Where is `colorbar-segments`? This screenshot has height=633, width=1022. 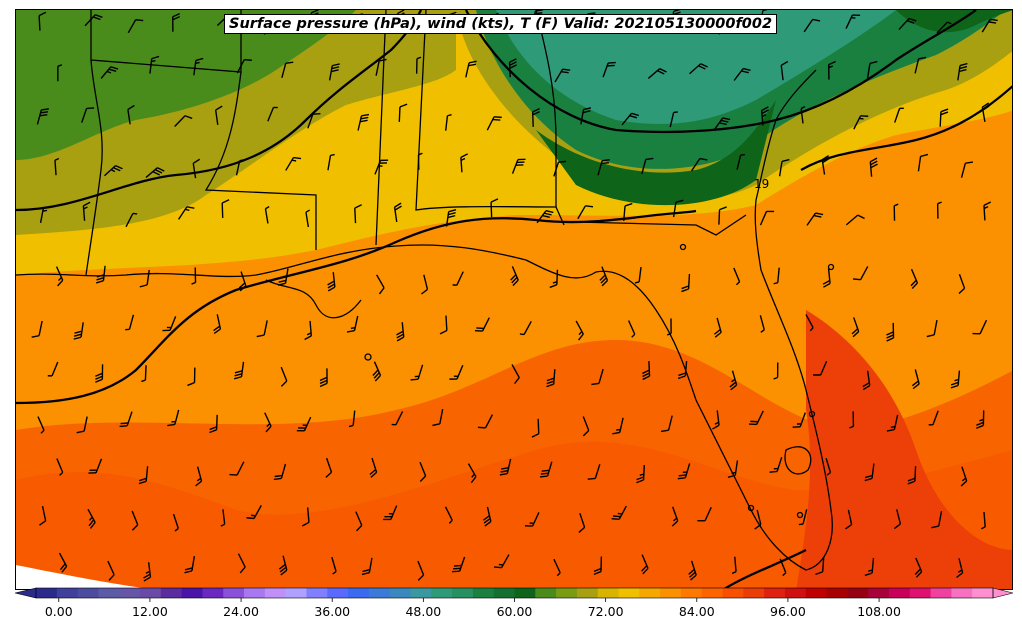 colorbar-segments is located at coordinates (514, 593).